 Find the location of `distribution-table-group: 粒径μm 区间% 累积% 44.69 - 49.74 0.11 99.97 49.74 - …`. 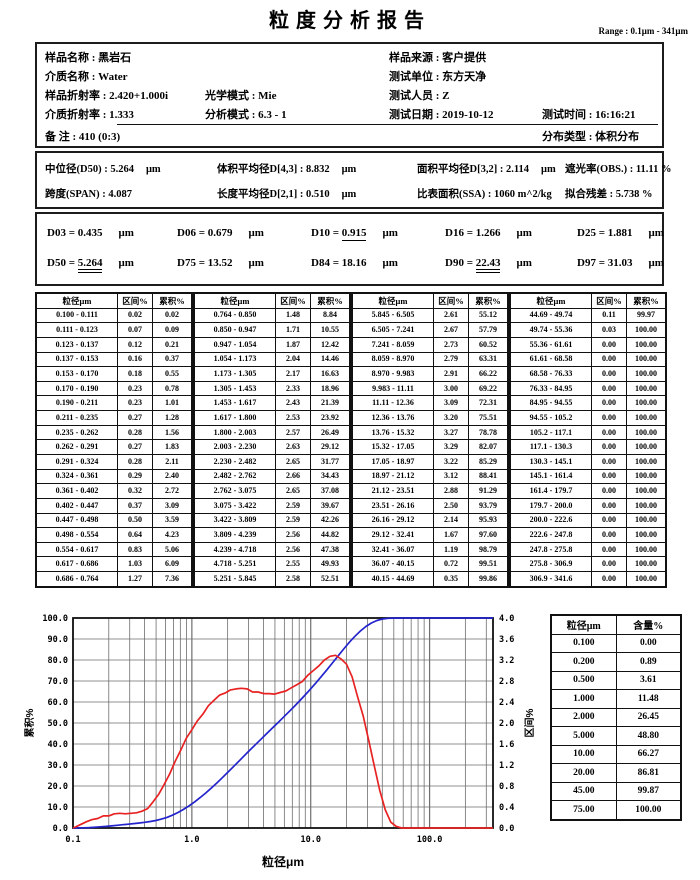

distribution-table-group: 粒径μm 区间% 累积% 44.69 - 49.74 0.11 99.97 49.74 - … is located at coordinates (588, 440).